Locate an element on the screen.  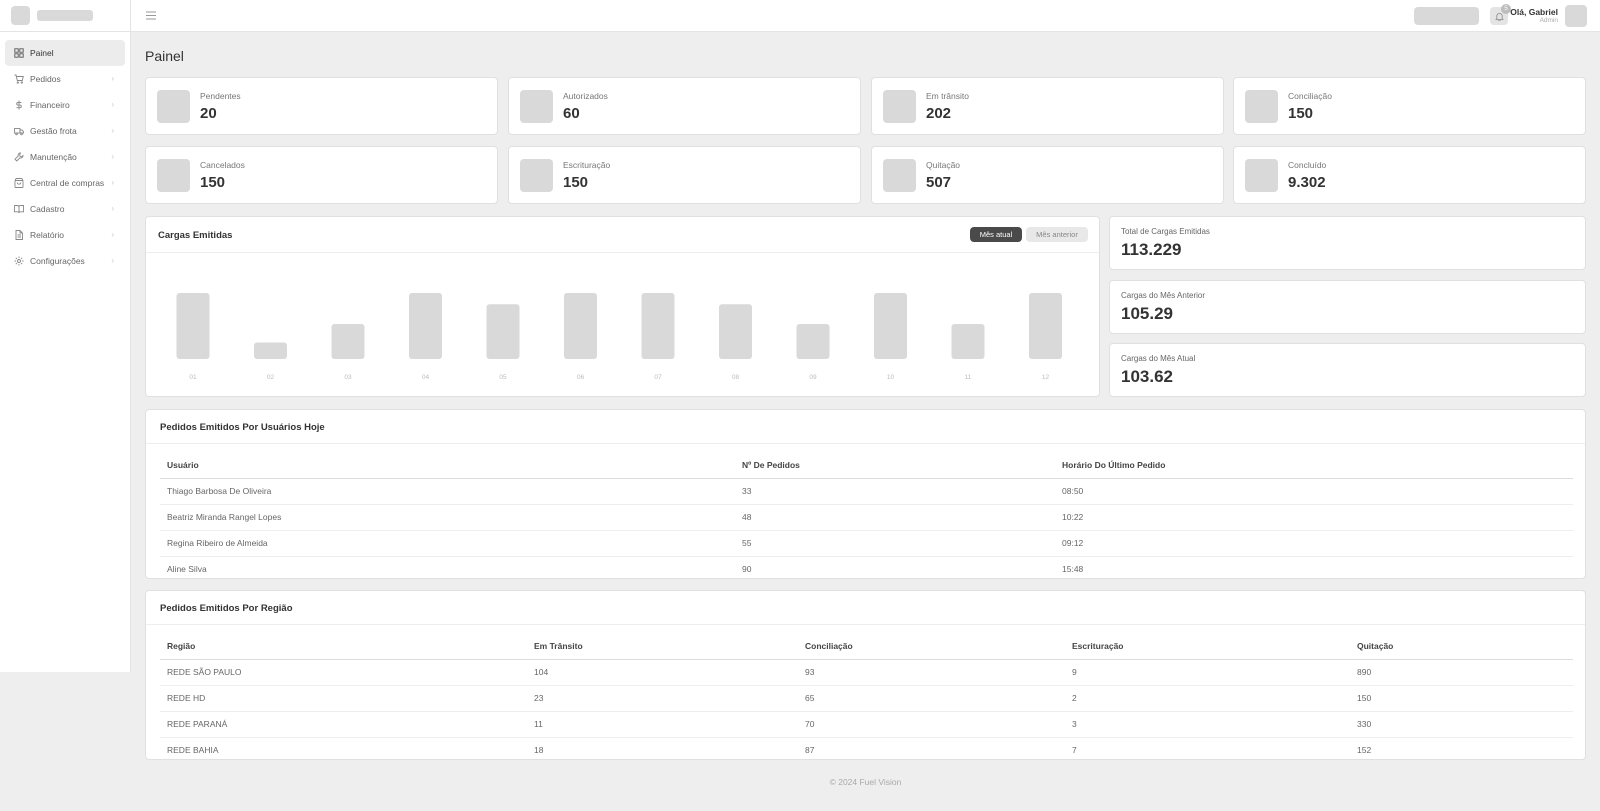
summary-label: Cargas do Mês Atual is located at coordinates (1158, 358).